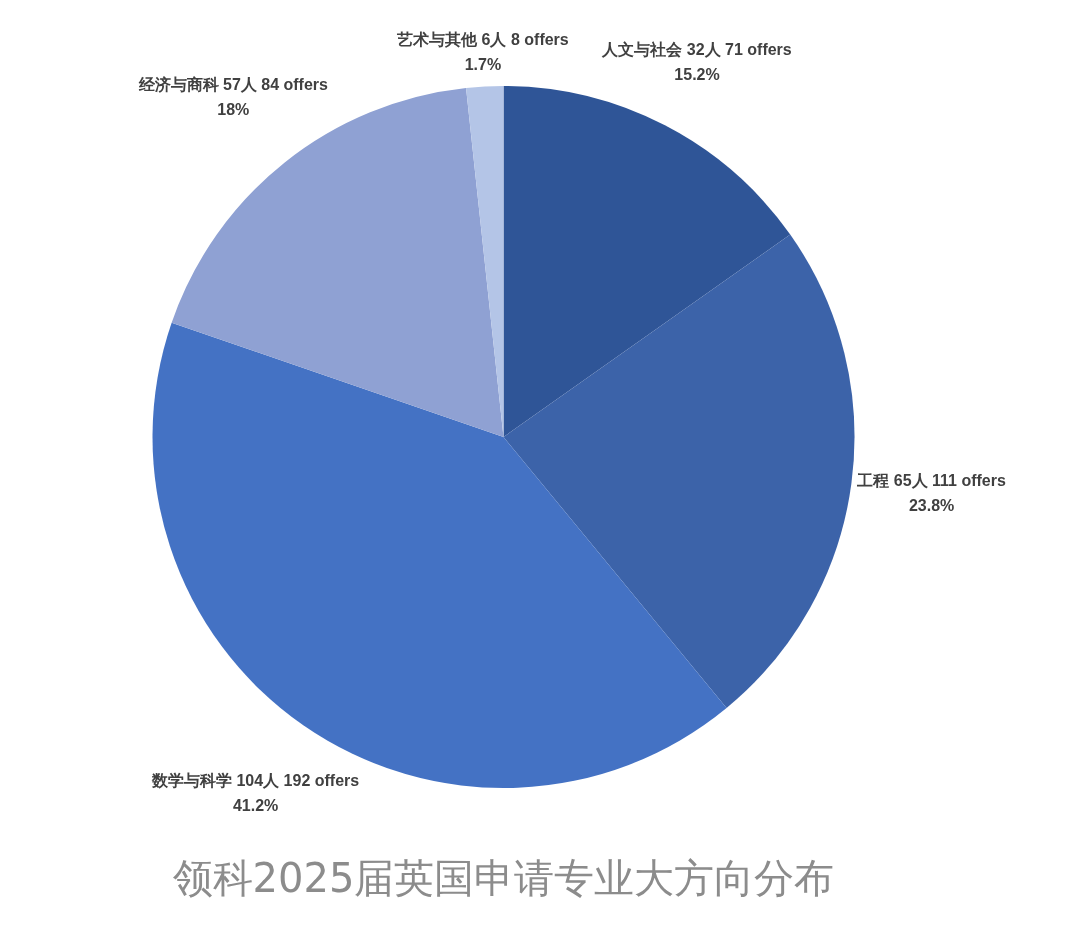  I want to click on slice-label: 工程 65人 111 offers, so click(931, 481).